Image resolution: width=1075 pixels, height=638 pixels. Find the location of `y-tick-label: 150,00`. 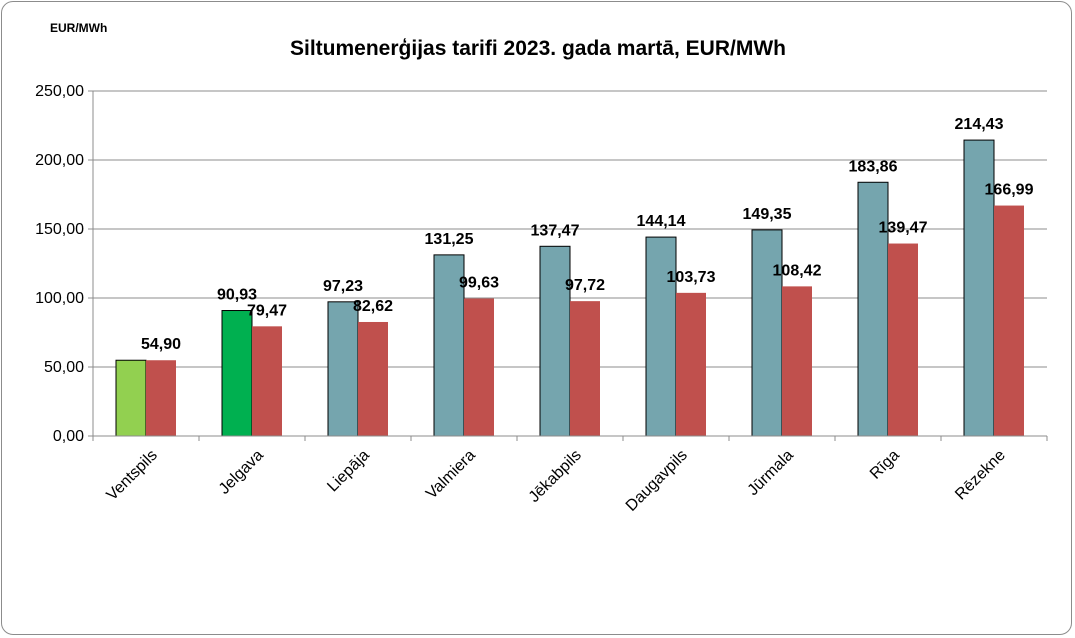

y-tick-label: 150,00 is located at coordinates (59, 229).